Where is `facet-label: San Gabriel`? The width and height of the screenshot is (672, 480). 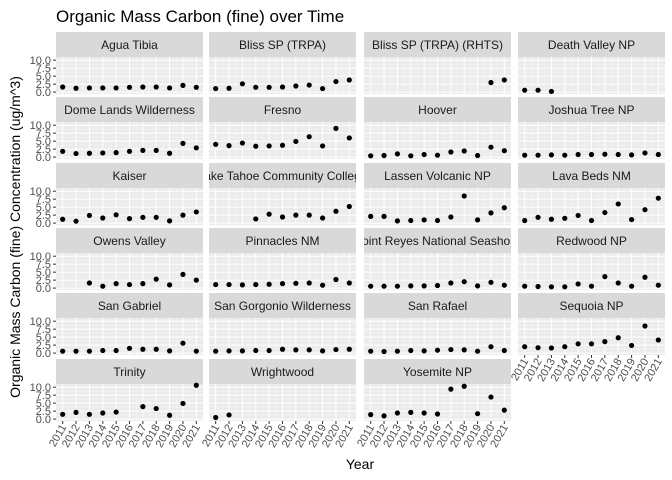
facet-label: San Gabriel is located at coordinates (129, 306).